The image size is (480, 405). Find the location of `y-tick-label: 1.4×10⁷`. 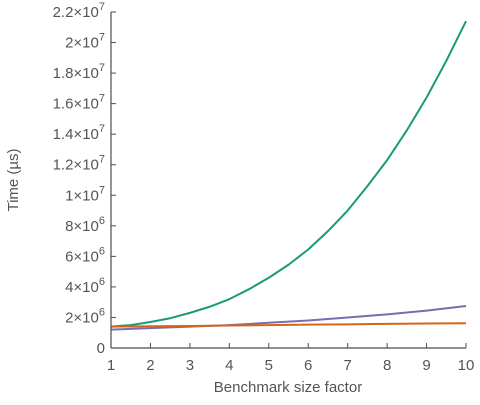

y-tick-label: 1.4×10⁷ is located at coordinates (79, 133).